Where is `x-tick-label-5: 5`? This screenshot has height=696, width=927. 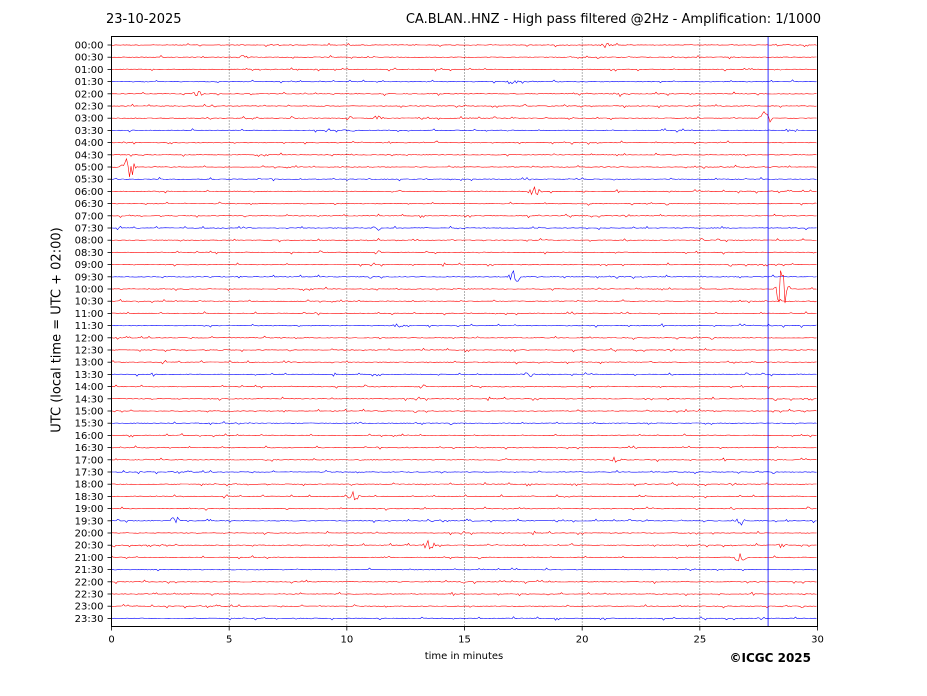 x-tick-label-5: 5 is located at coordinates (229, 640).